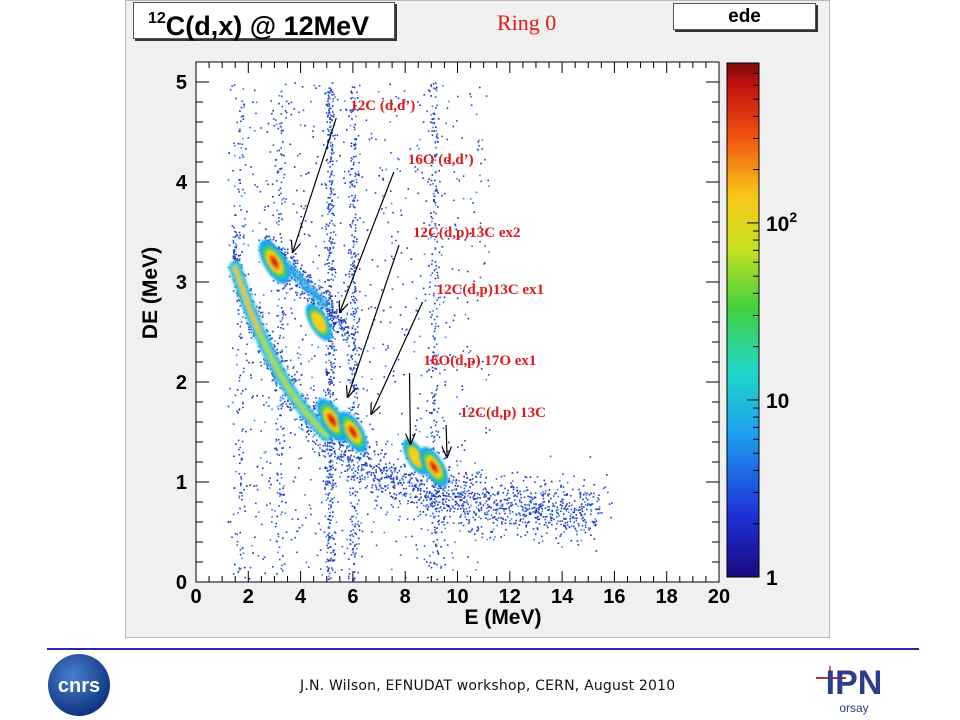  What do you see at coordinates (150, 293) in the screenshot?
I see `y-axis-label: DE (MeV)` at bounding box center [150, 293].